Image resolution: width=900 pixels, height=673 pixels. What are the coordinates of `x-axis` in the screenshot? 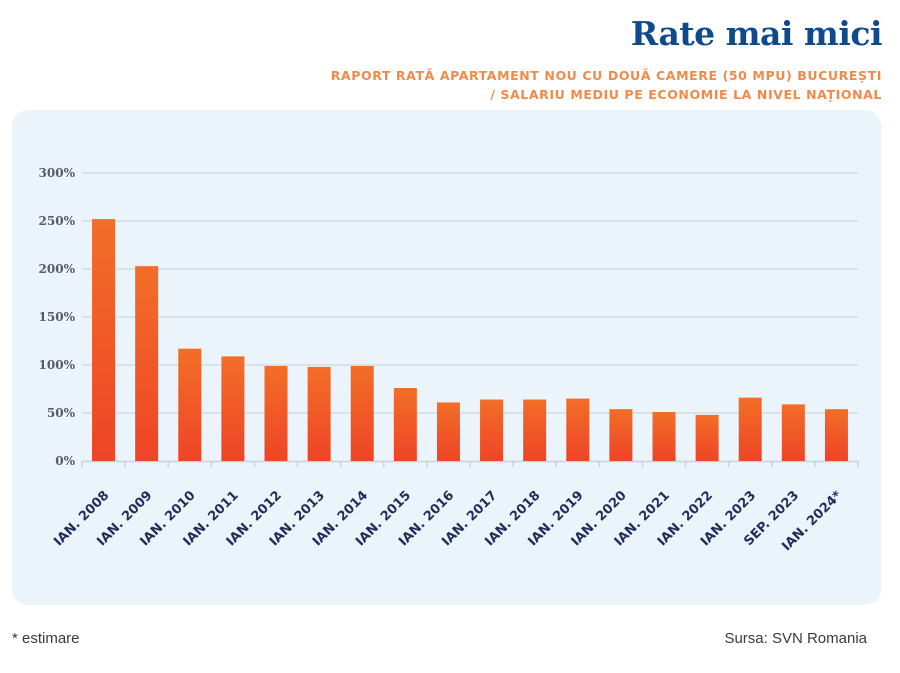 It's located at (470, 463).